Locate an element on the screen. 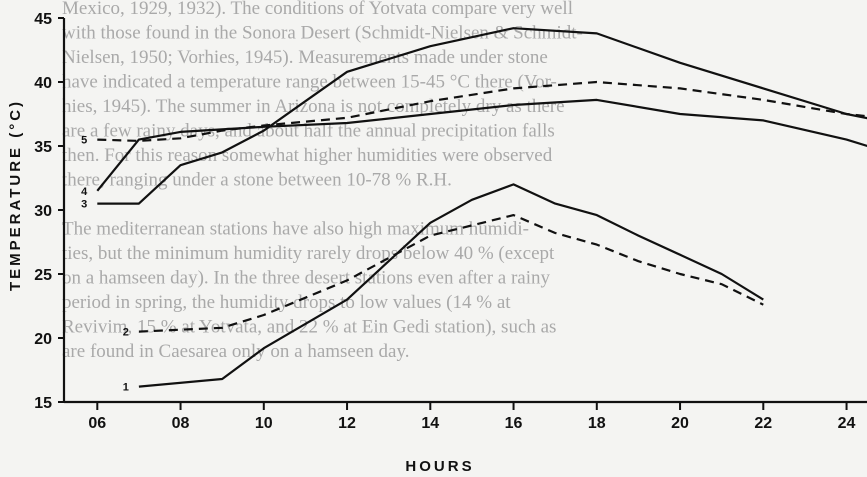  x-tick-label: 16 is located at coordinates (514, 423).